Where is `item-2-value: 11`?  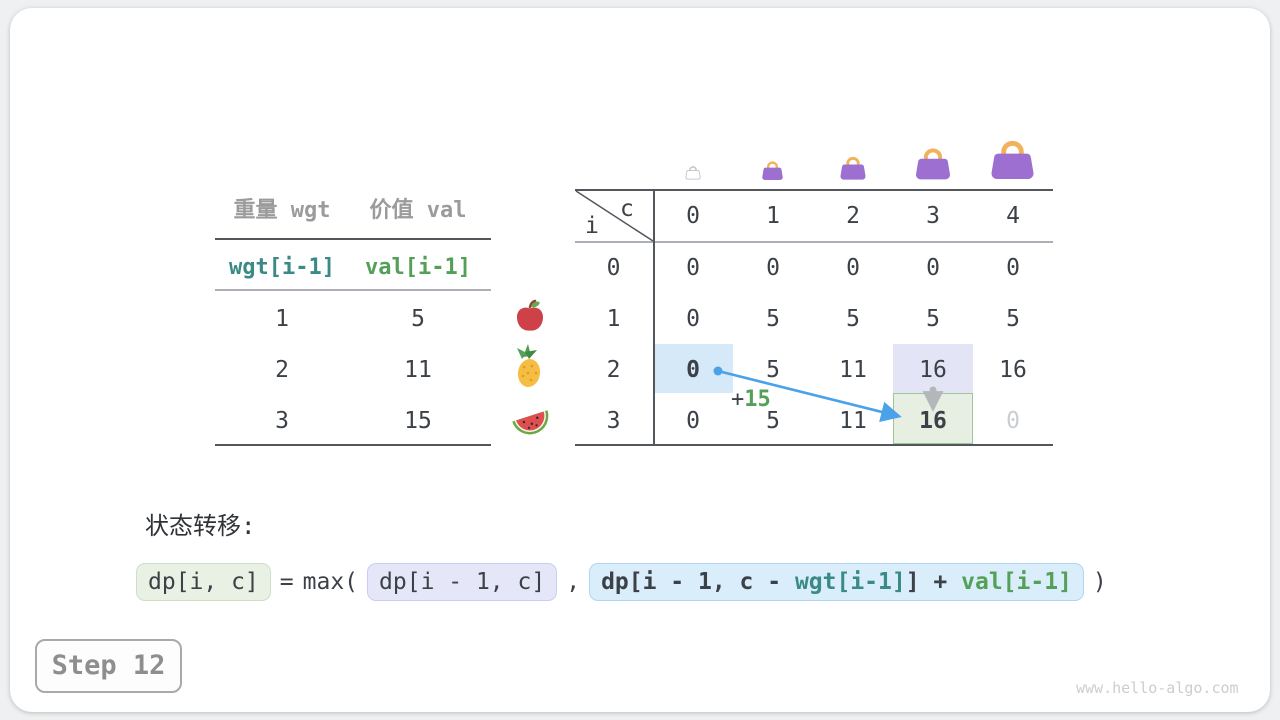
item-2-value: 11 is located at coordinates (418, 370).